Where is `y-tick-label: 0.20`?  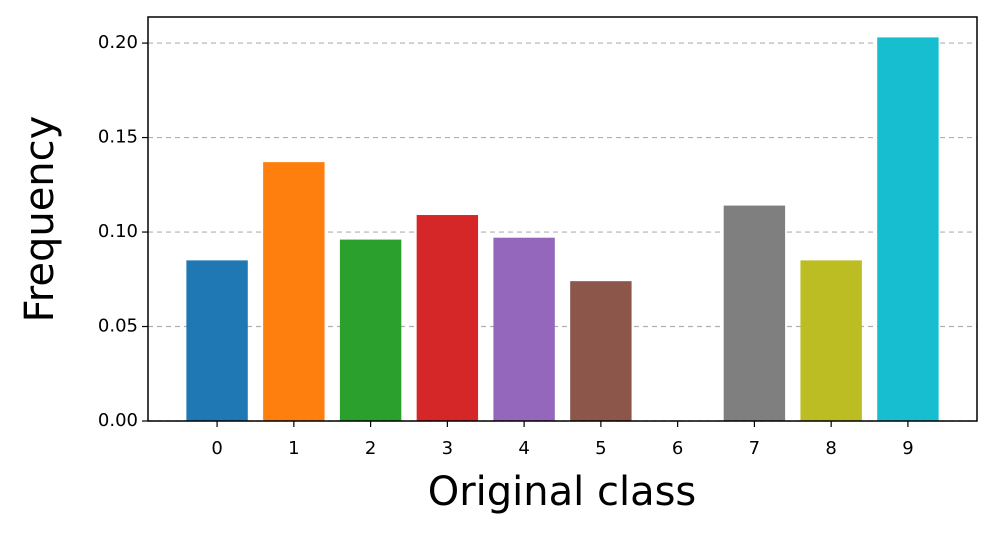
y-tick-label: 0.20 is located at coordinates (118, 42).